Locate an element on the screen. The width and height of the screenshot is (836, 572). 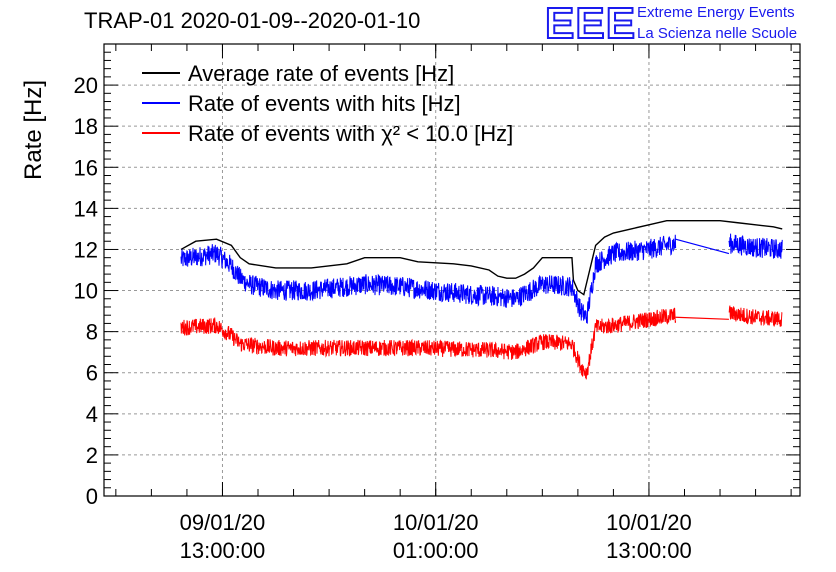
y-tick-label: 2 is located at coordinates (92, 455).